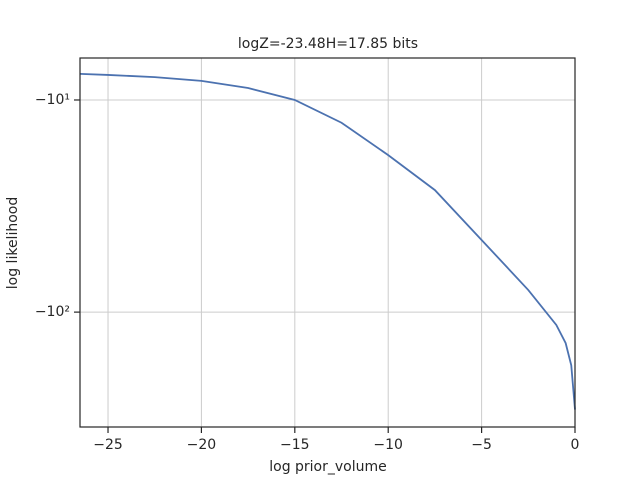 The height and width of the screenshot is (480, 640). Describe the element at coordinates (328, 44) in the screenshot. I see `chart-title: logZ=-23.48H=17.85 bits` at that location.